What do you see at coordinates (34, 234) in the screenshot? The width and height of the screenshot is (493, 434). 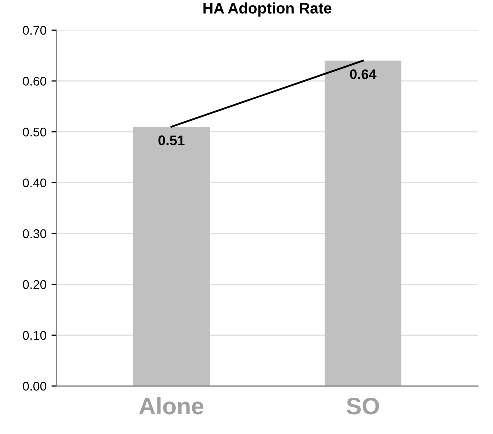 I see `y-tick-label: 0.30` at bounding box center [34, 234].